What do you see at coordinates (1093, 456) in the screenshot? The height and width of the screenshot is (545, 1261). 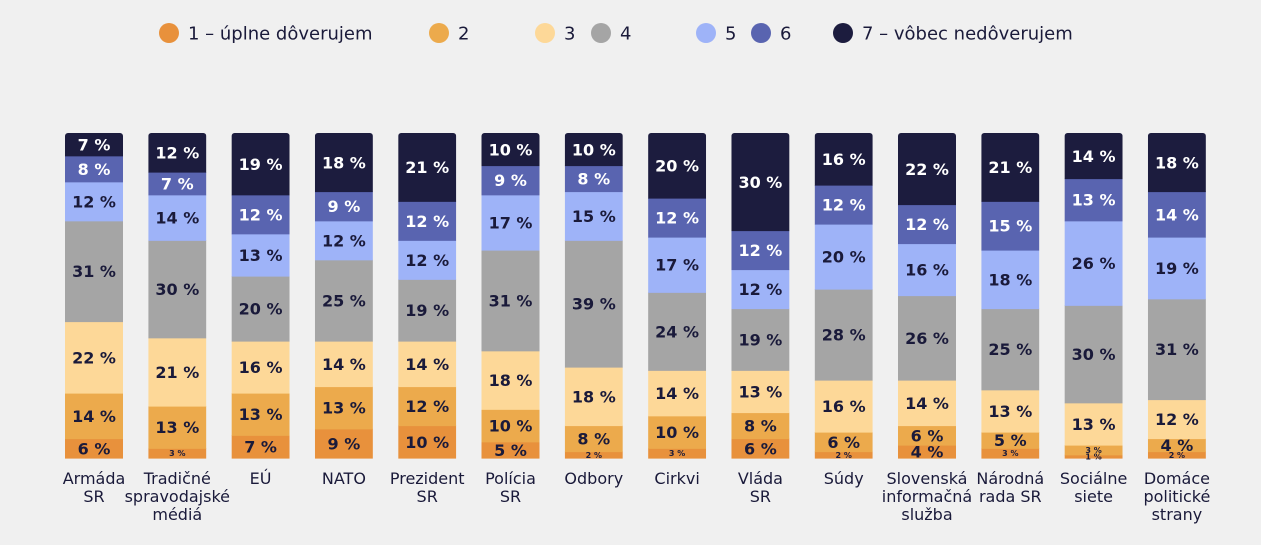 I see `data-label-13-1: 1 %` at bounding box center [1093, 456].